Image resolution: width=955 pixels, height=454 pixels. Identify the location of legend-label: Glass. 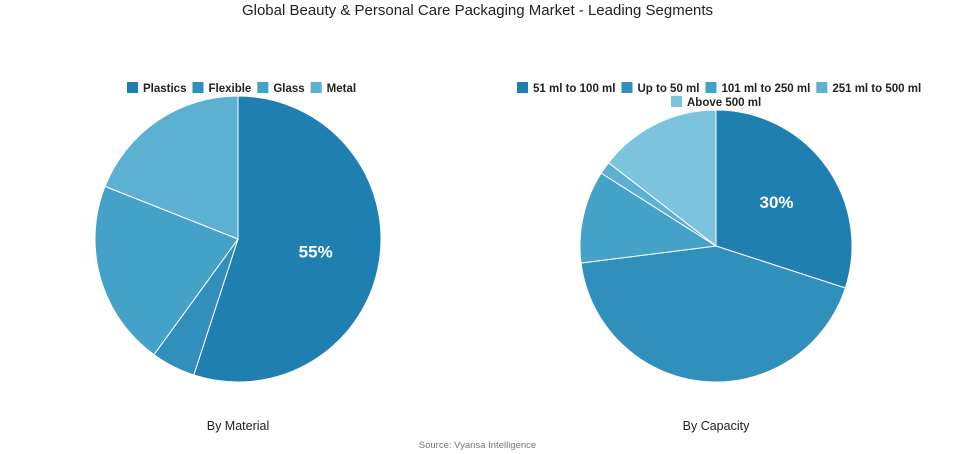
(288, 89).